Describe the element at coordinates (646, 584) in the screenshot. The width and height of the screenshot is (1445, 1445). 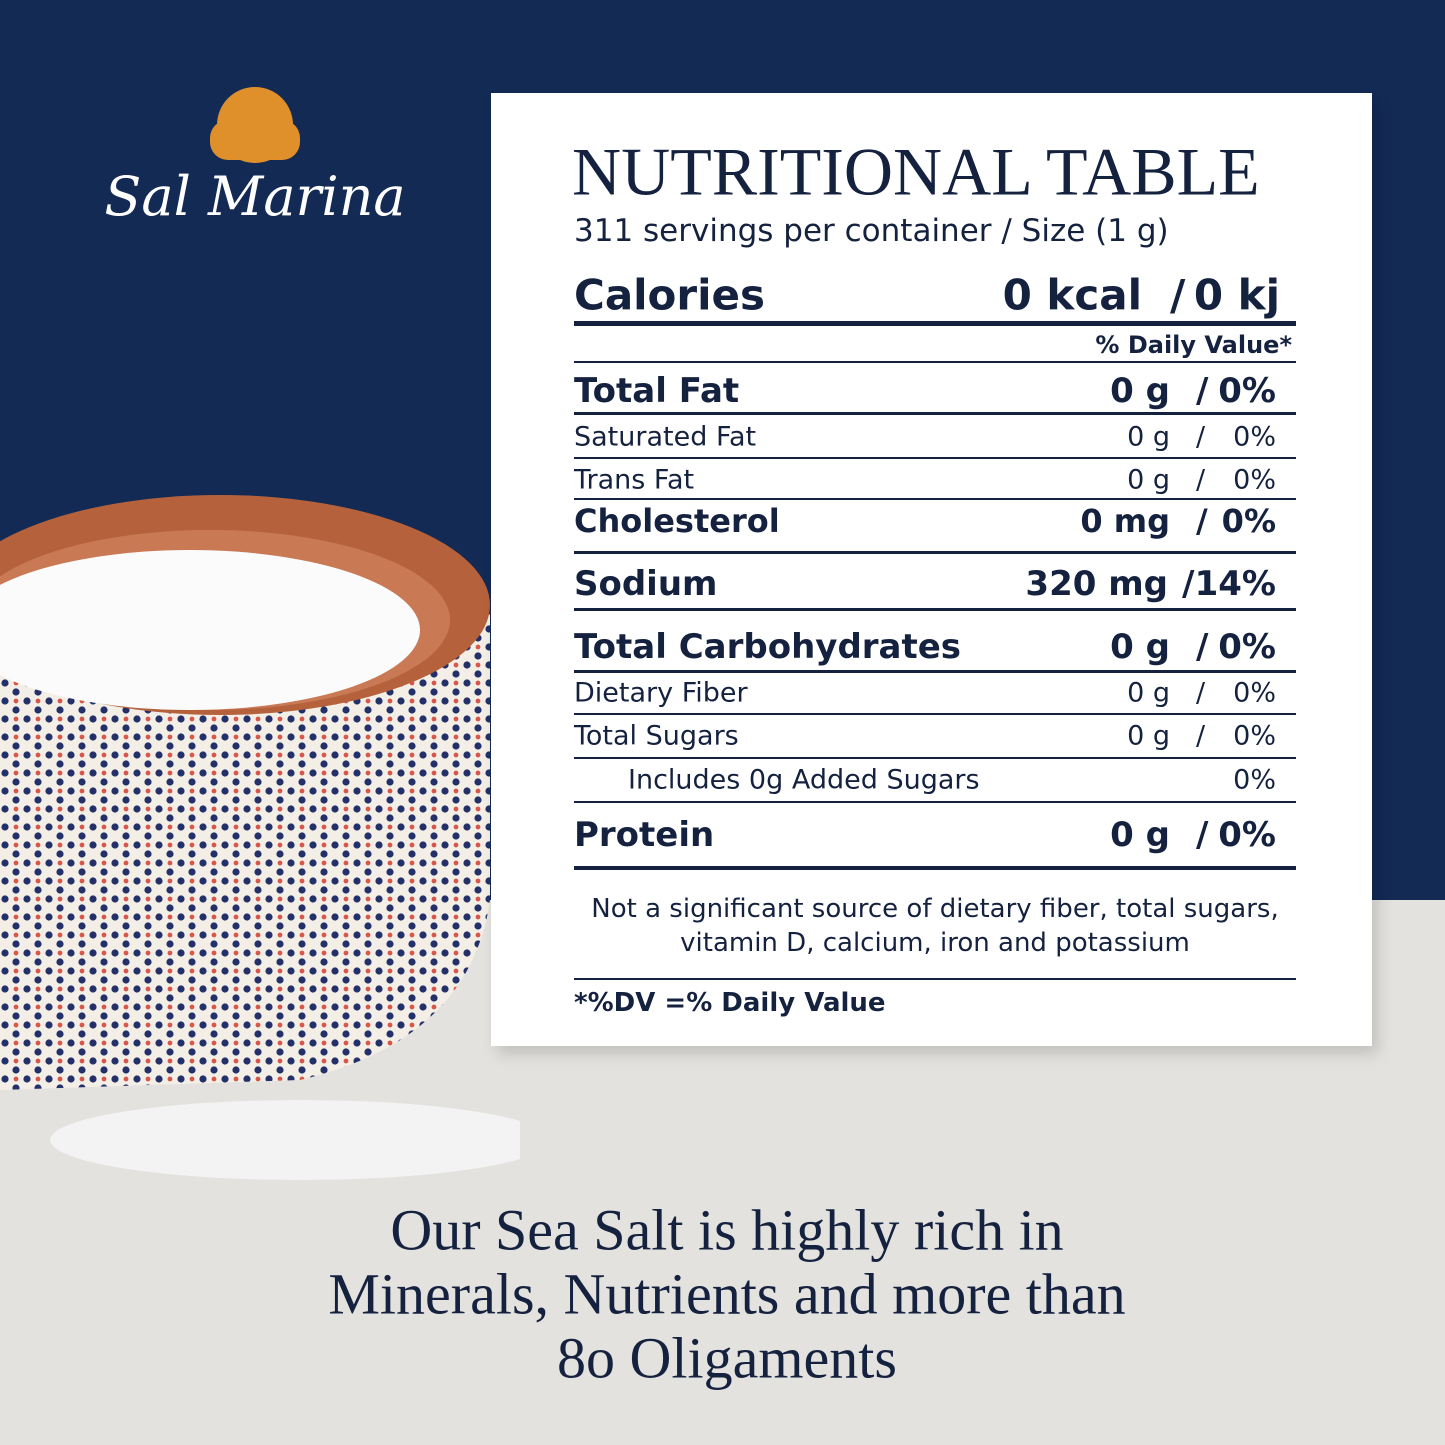
I see `row-label: Sodium` at that location.